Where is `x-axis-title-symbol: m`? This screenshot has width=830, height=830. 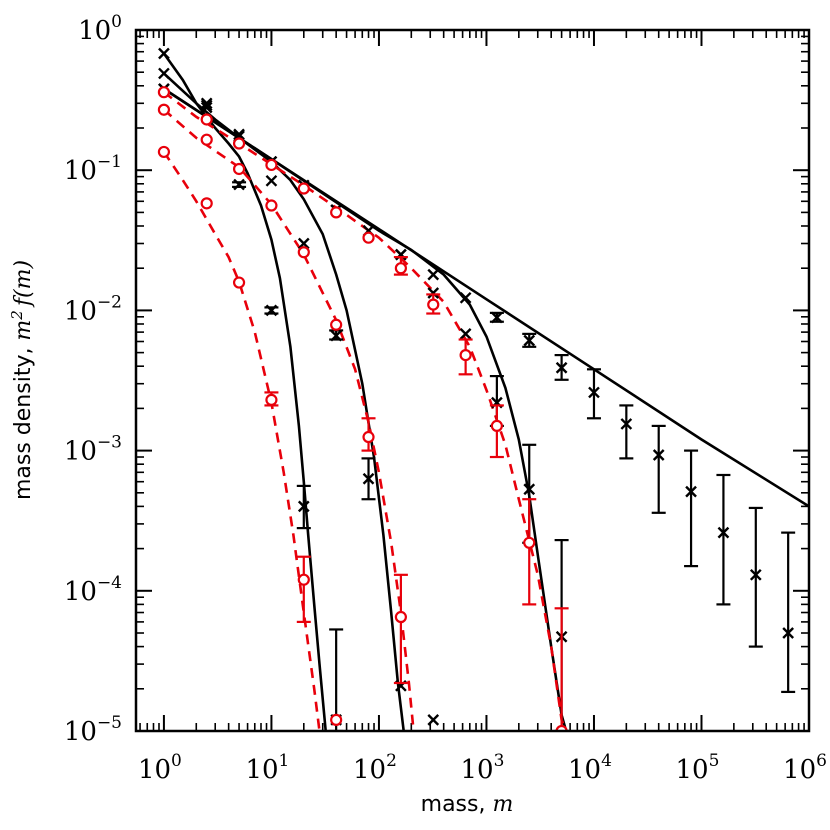
x-axis-title-symbol: m is located at coordinates (502, 804).